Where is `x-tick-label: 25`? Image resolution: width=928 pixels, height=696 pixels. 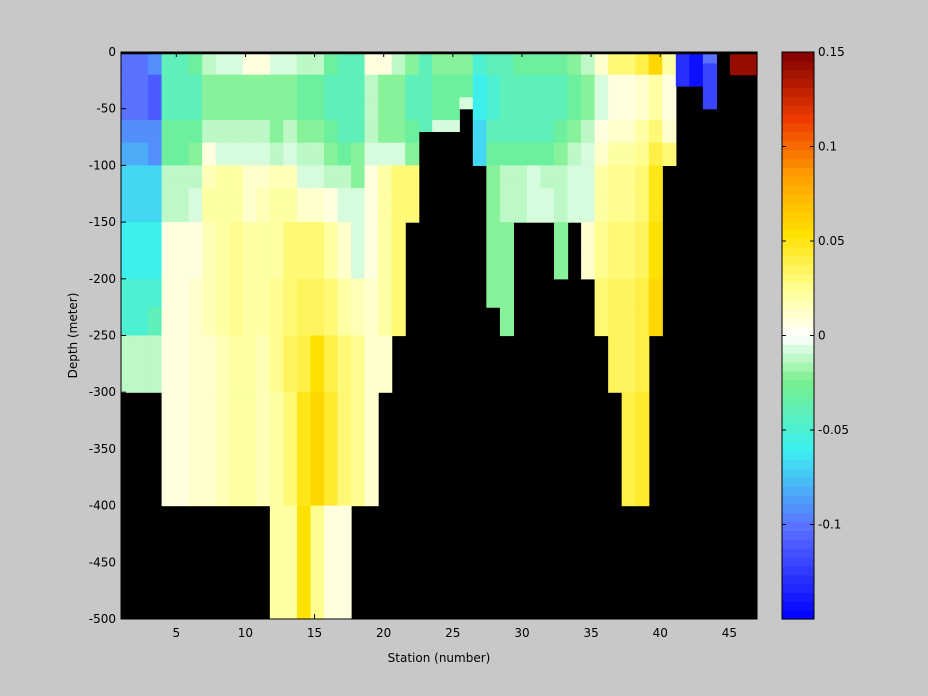 x-tick-label: 25 is located at coordinates (452, 633).